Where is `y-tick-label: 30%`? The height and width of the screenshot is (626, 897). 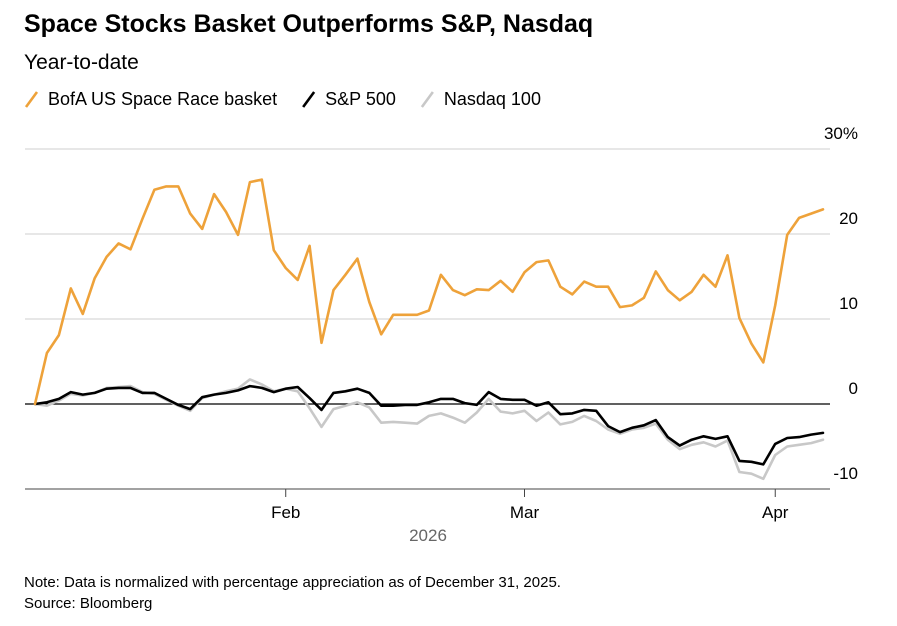
y-tick-label: 30% is located at coordinates (841, 133).